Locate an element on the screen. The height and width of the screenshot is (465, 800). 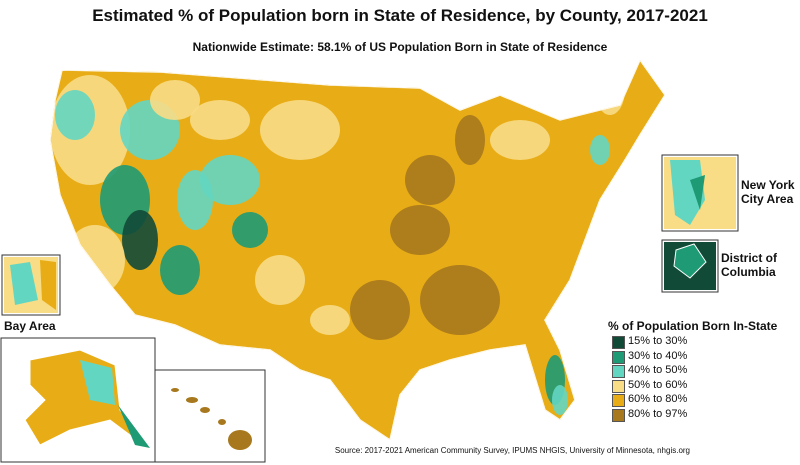
bay-label: Bay Area is located at coordinates (30, 326).